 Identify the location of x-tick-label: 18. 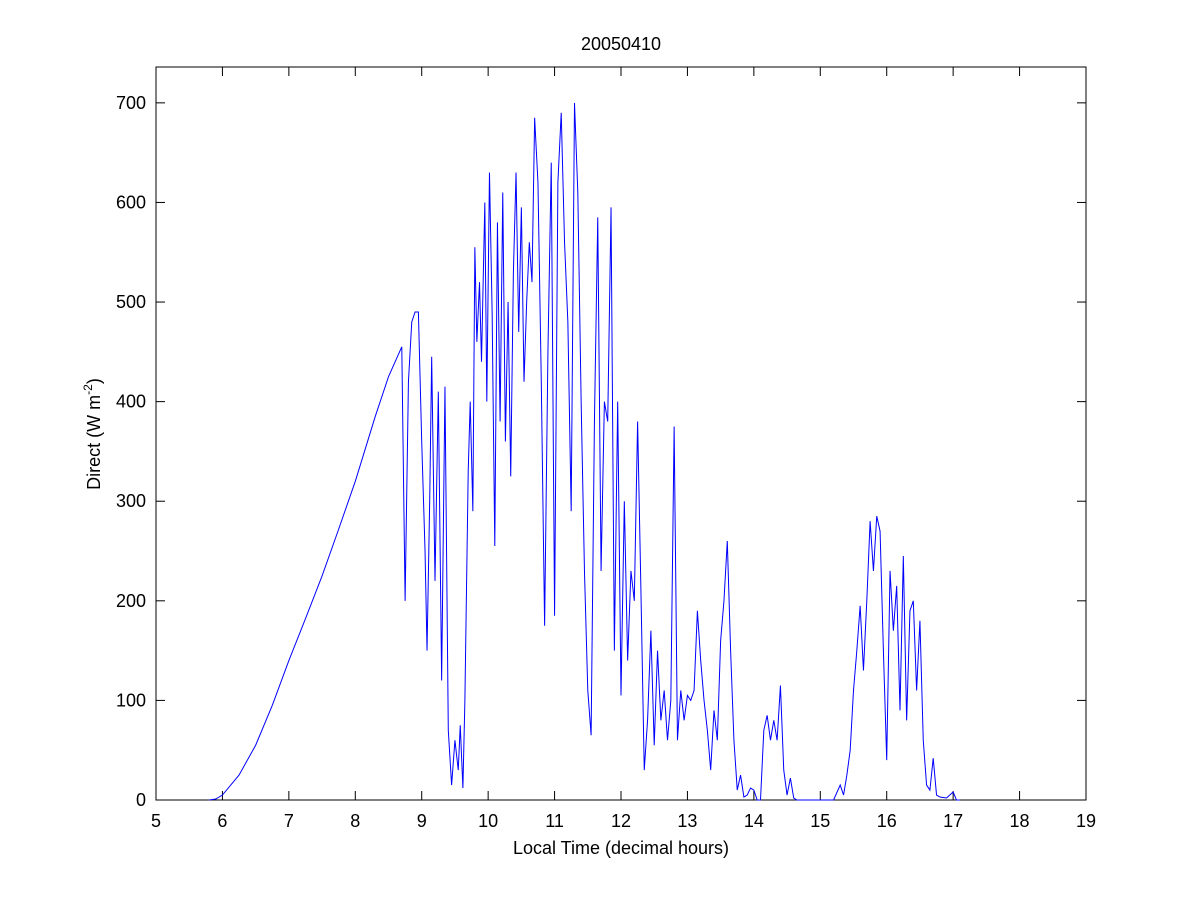
(1020, 821).